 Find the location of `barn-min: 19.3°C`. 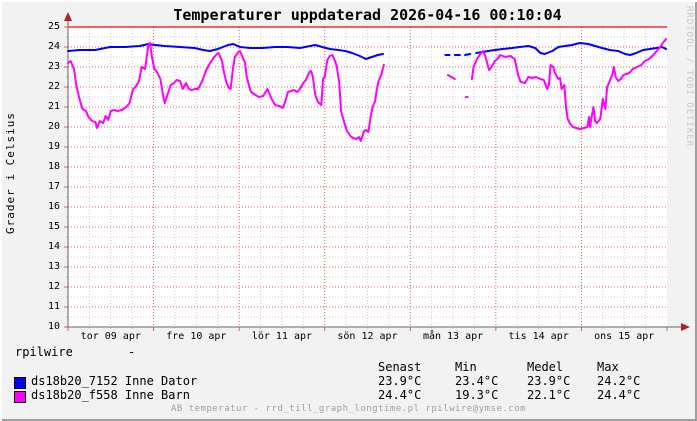

barn-min: 19.3°C is located at coordinates (477, 395).